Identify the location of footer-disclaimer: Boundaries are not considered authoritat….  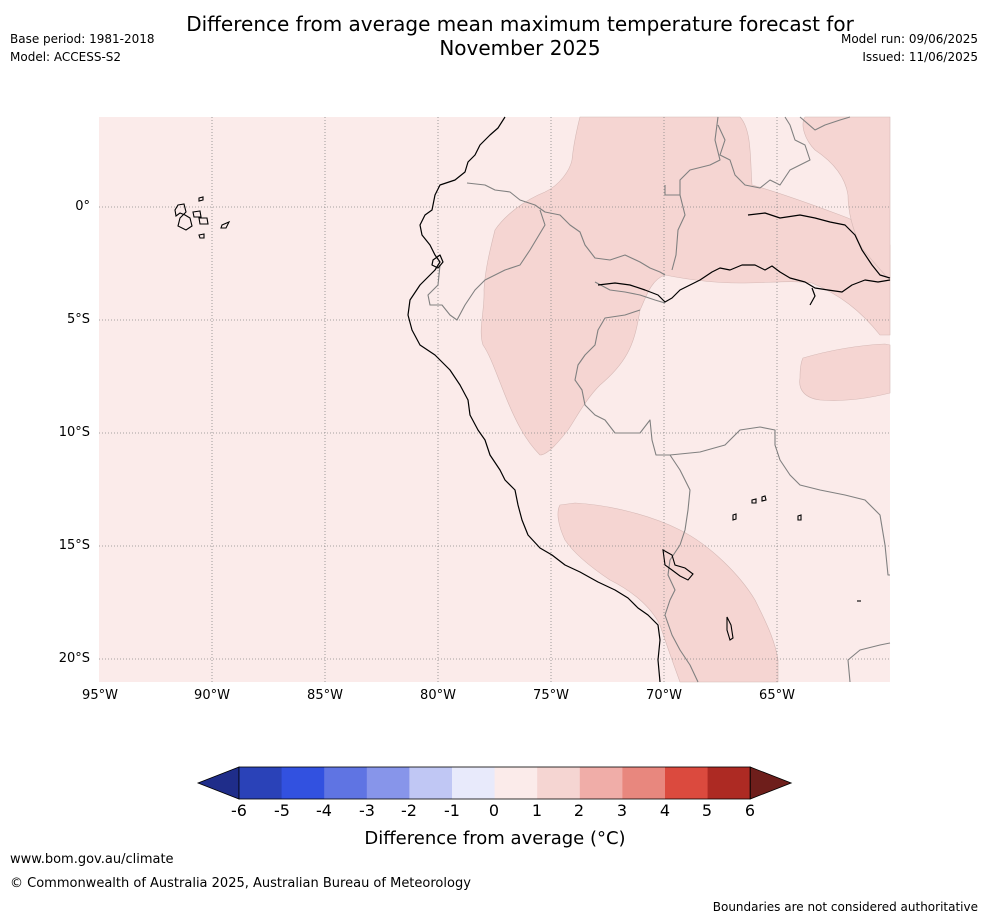
(845, 907).